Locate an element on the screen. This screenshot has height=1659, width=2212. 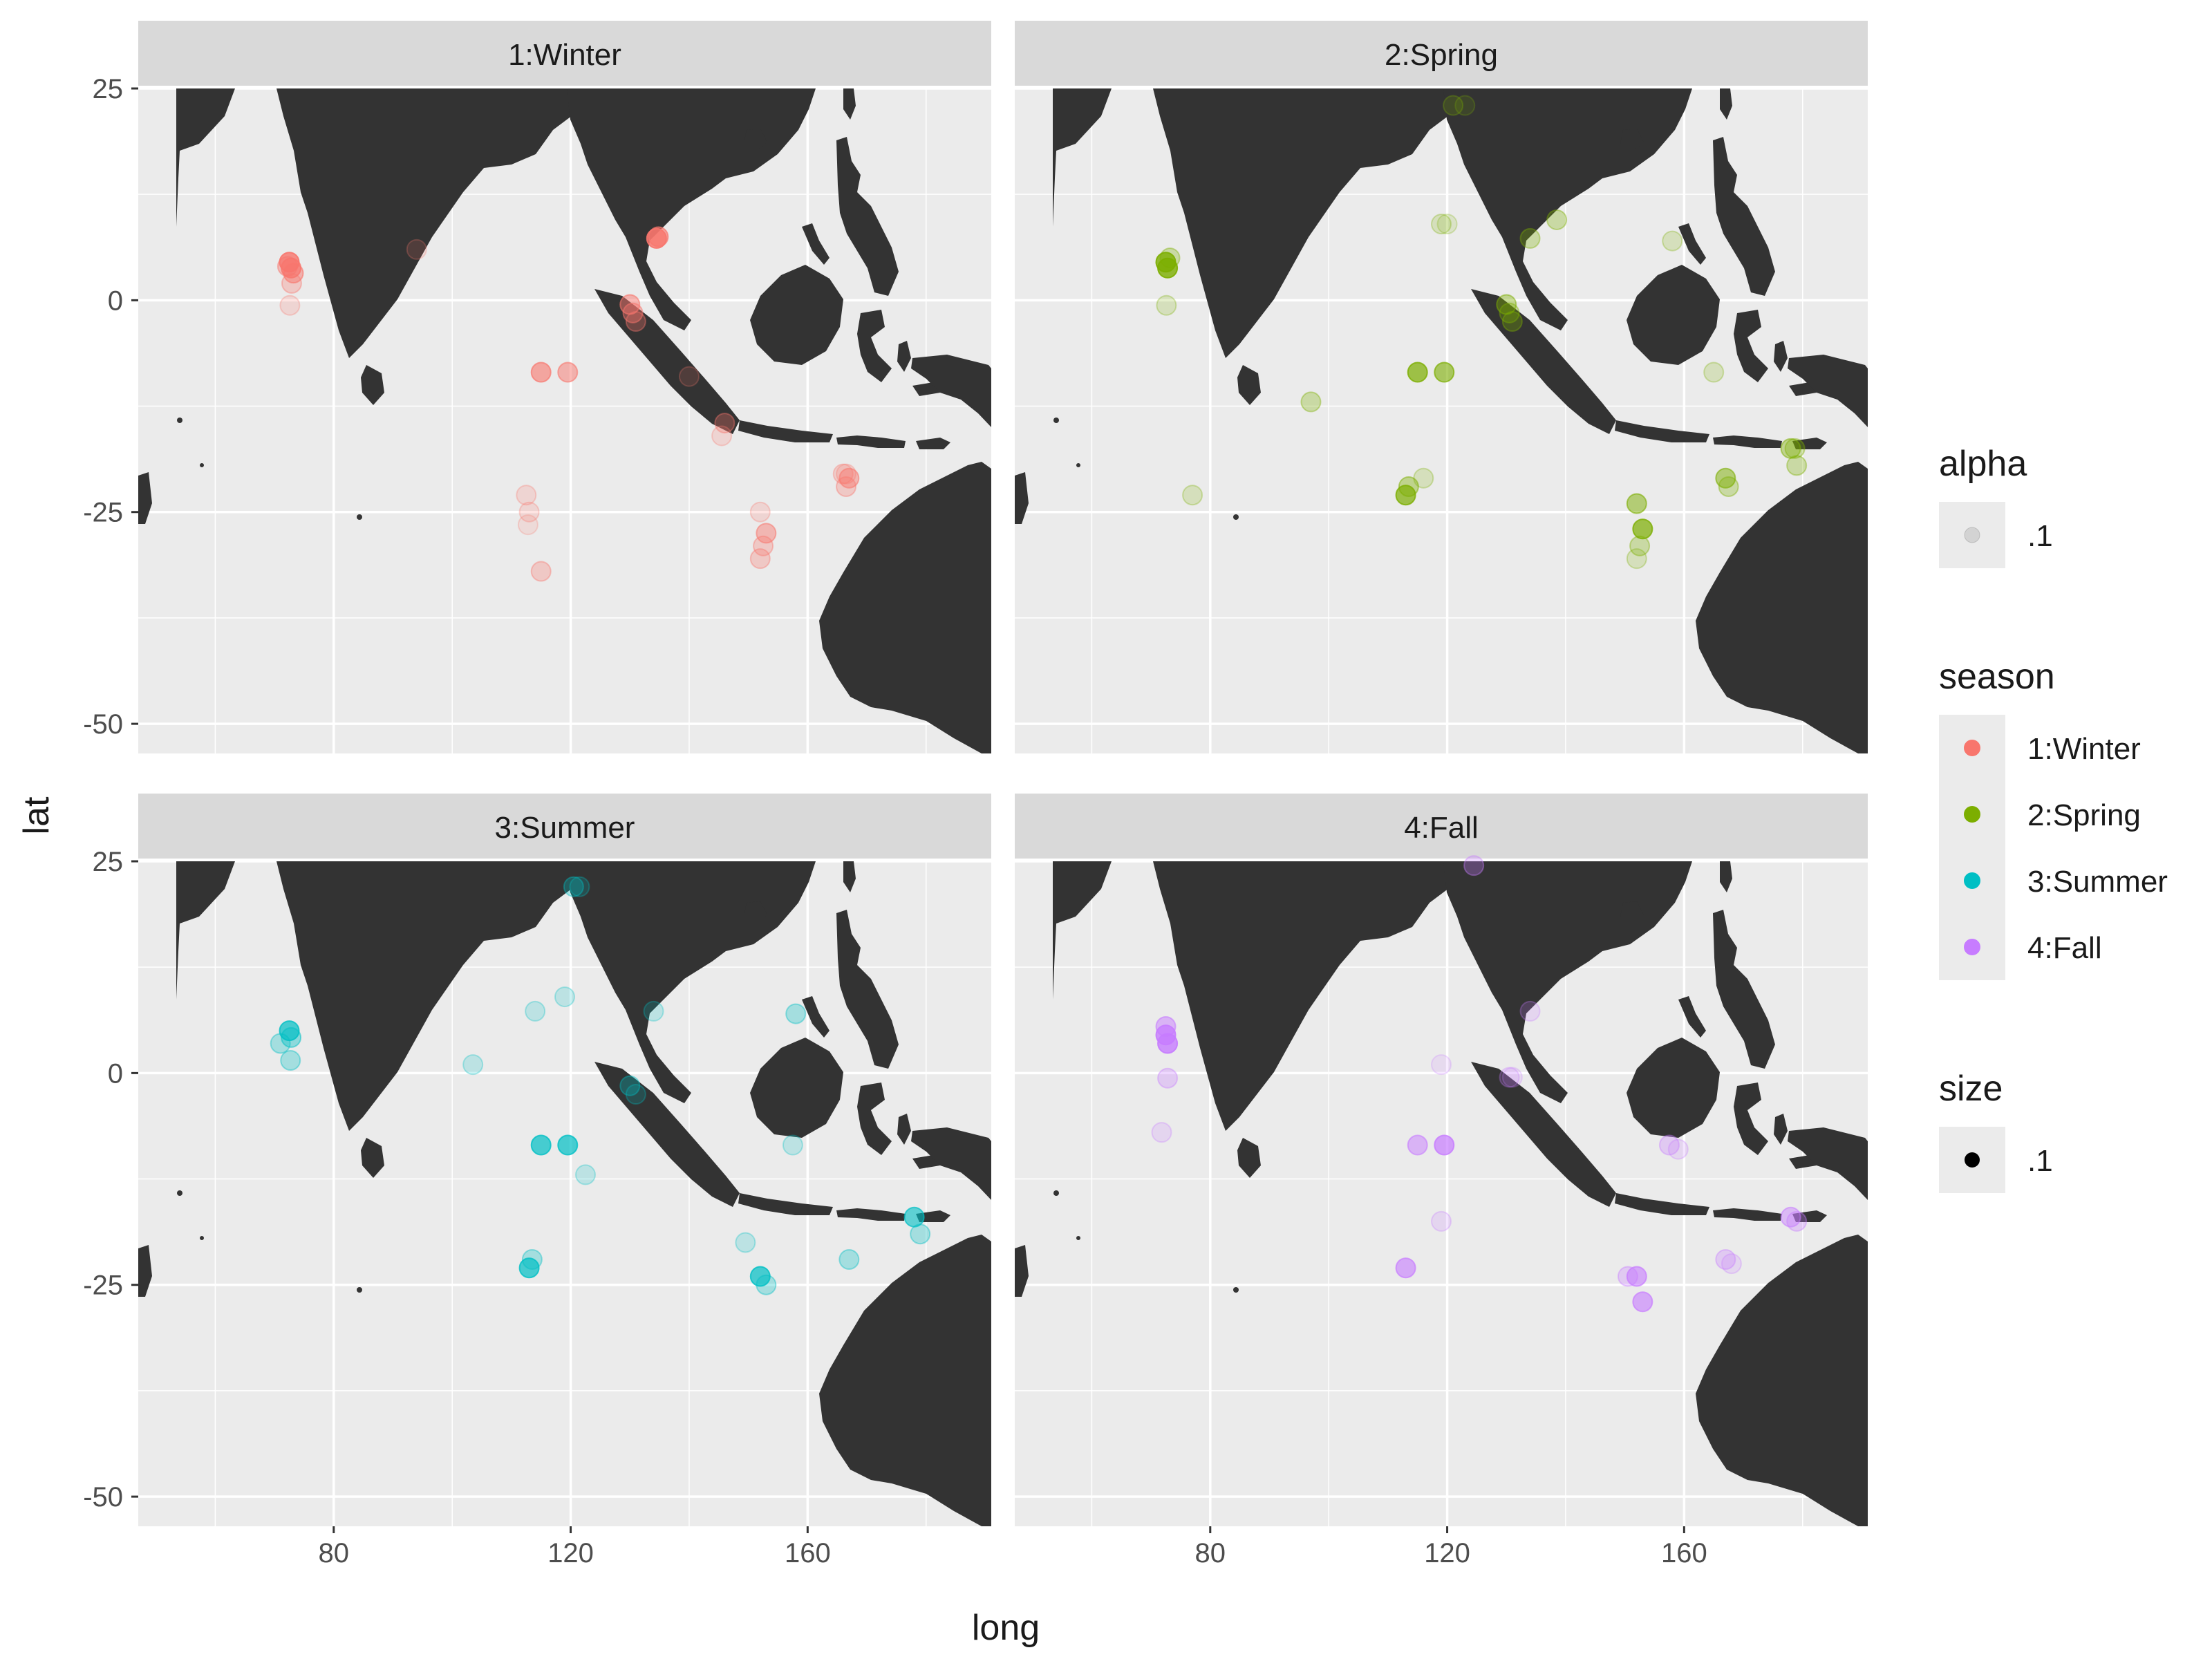
legend-label-season: 1:Winter is located at coordinates (2084, 749).